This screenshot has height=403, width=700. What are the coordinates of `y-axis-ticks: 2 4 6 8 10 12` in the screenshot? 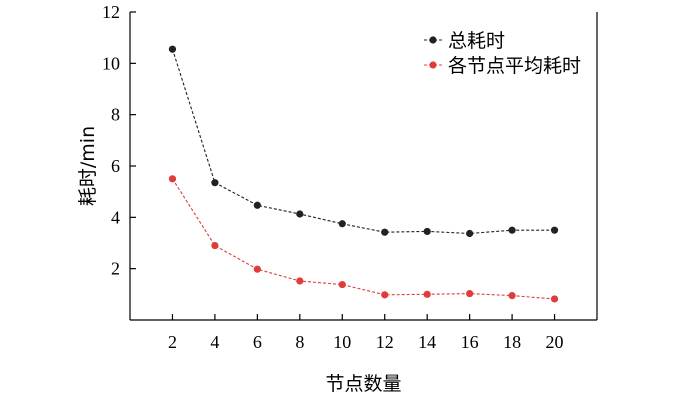 It's located at (119, 140).